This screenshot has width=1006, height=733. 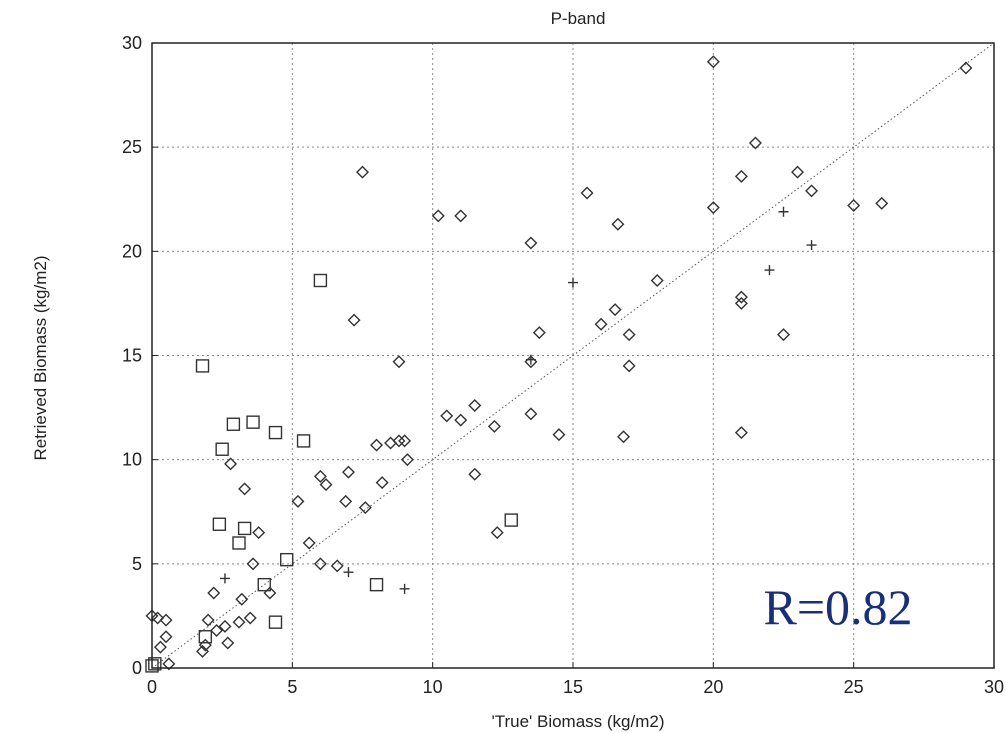 I want to click on x-tick-label: 20, so click(x=713, y=687).